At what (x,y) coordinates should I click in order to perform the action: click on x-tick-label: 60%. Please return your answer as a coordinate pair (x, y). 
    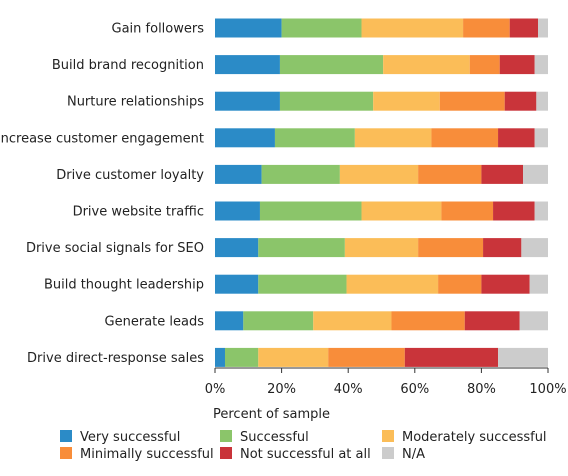
    Looking at the image, I should click on (414, 389).